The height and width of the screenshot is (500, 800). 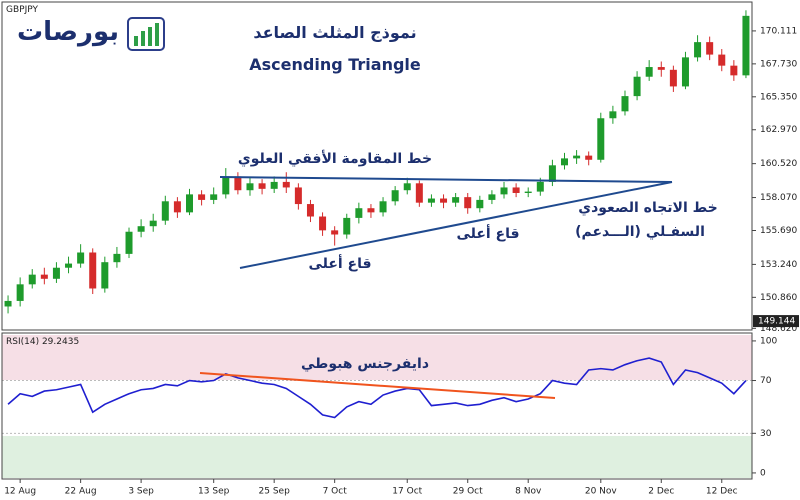 I want to click on x-tick-label: 3 Sep, so click(x=141, y=492).